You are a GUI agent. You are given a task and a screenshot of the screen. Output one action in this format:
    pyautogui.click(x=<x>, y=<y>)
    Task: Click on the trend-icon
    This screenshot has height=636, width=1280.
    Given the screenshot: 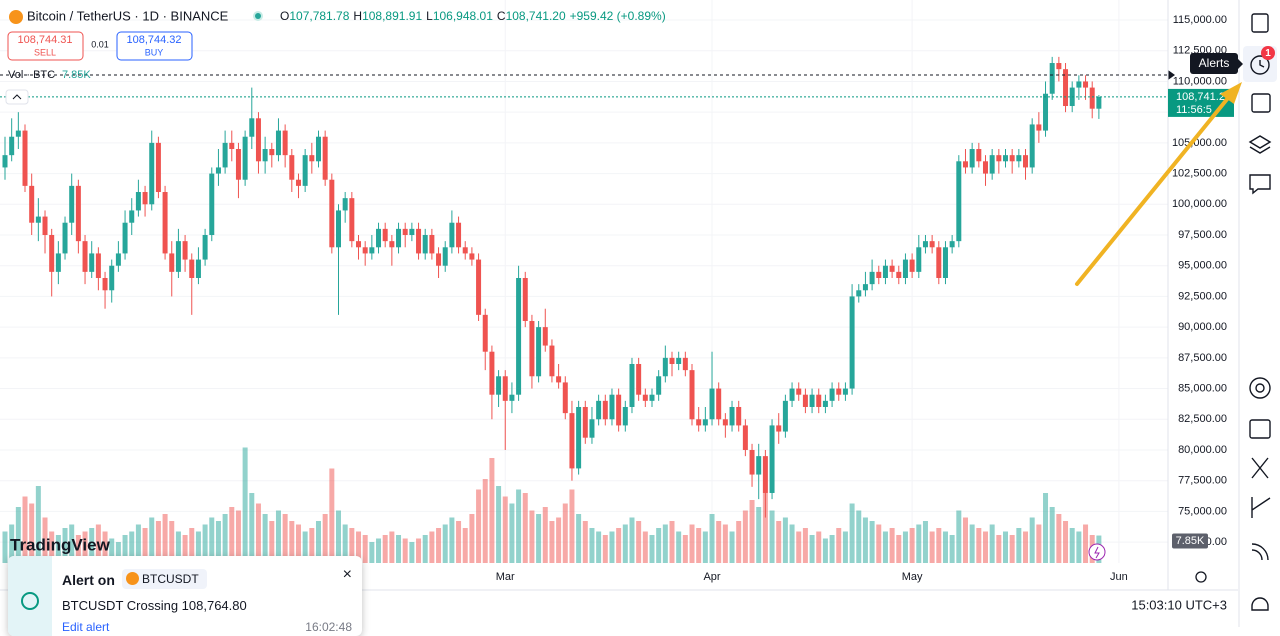 What is the action you would take?
    pyautogui.click(x=1261, y=507)
    